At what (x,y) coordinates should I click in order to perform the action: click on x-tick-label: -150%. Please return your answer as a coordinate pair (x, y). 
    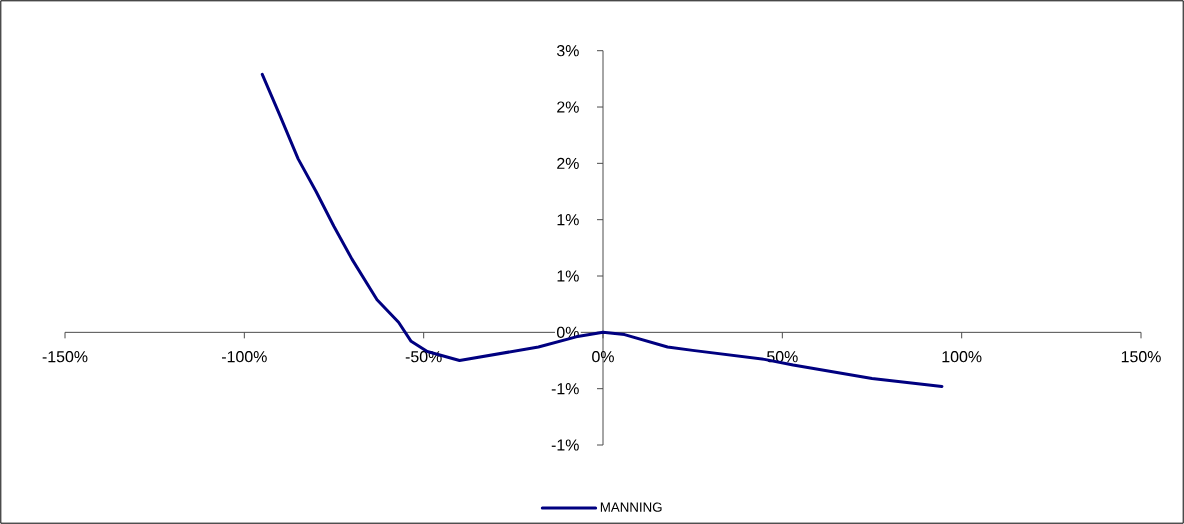
    Looking at the image, I should click on (65, 357).